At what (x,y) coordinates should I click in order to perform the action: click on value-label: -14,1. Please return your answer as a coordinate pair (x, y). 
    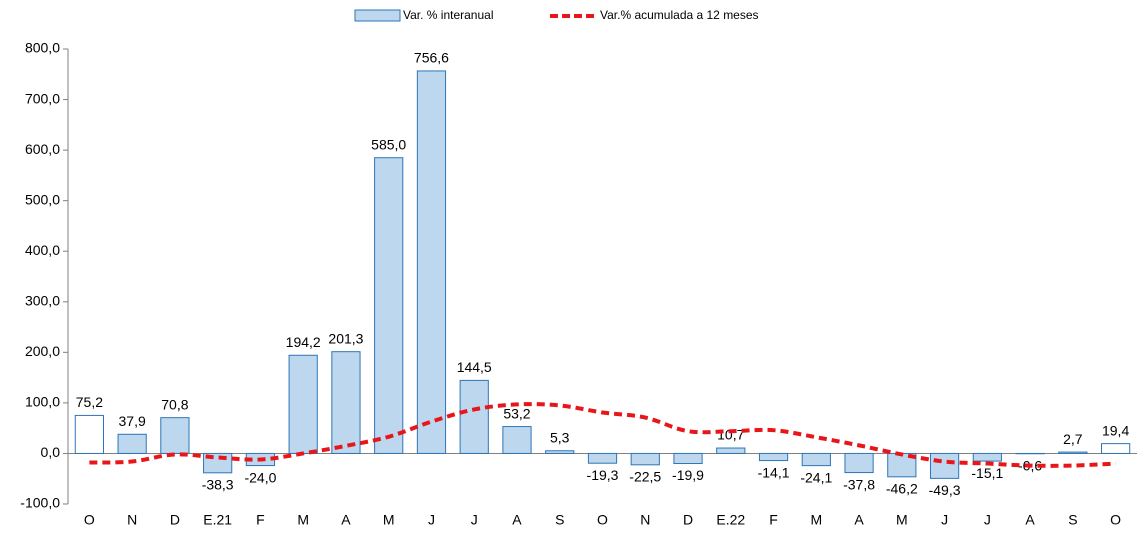
    Looking at the image, I should click on (774, 472).